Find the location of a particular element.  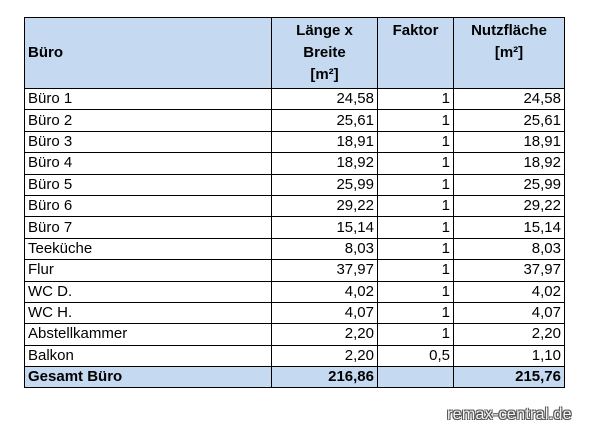

row-usable-area: 4,07 is located at coordinates (509, 313).